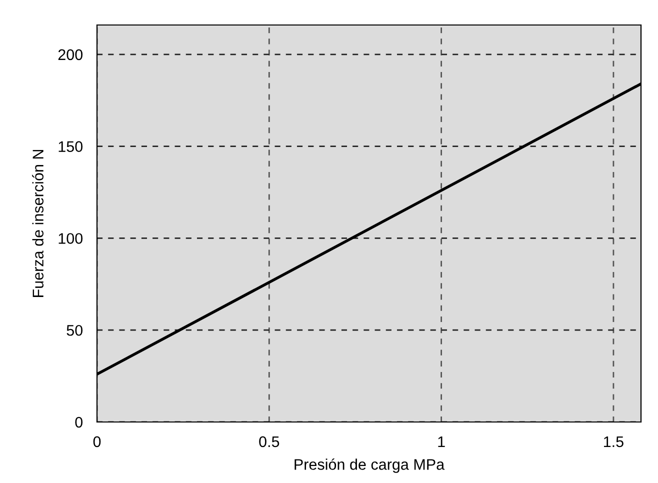 This screenshot has width=658, height=483. Describe the element at coordinates (369, 465) in the screenshot. I see `x-axis-title: Presión de carga MPa` at that location.